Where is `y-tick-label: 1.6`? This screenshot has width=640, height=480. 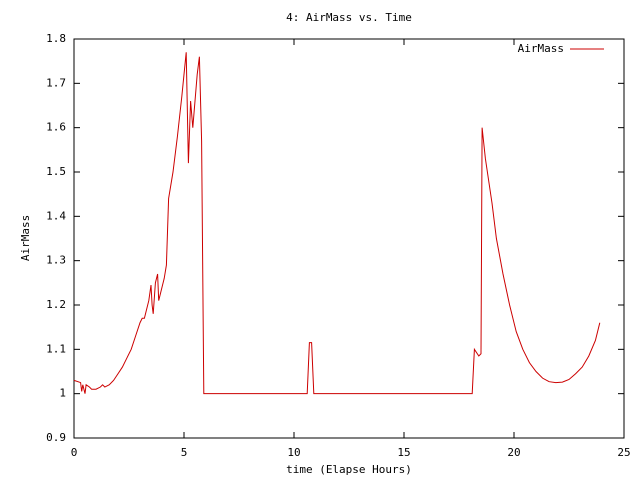 y-tick-label: 1.6 is located at coordinates (56, 127).